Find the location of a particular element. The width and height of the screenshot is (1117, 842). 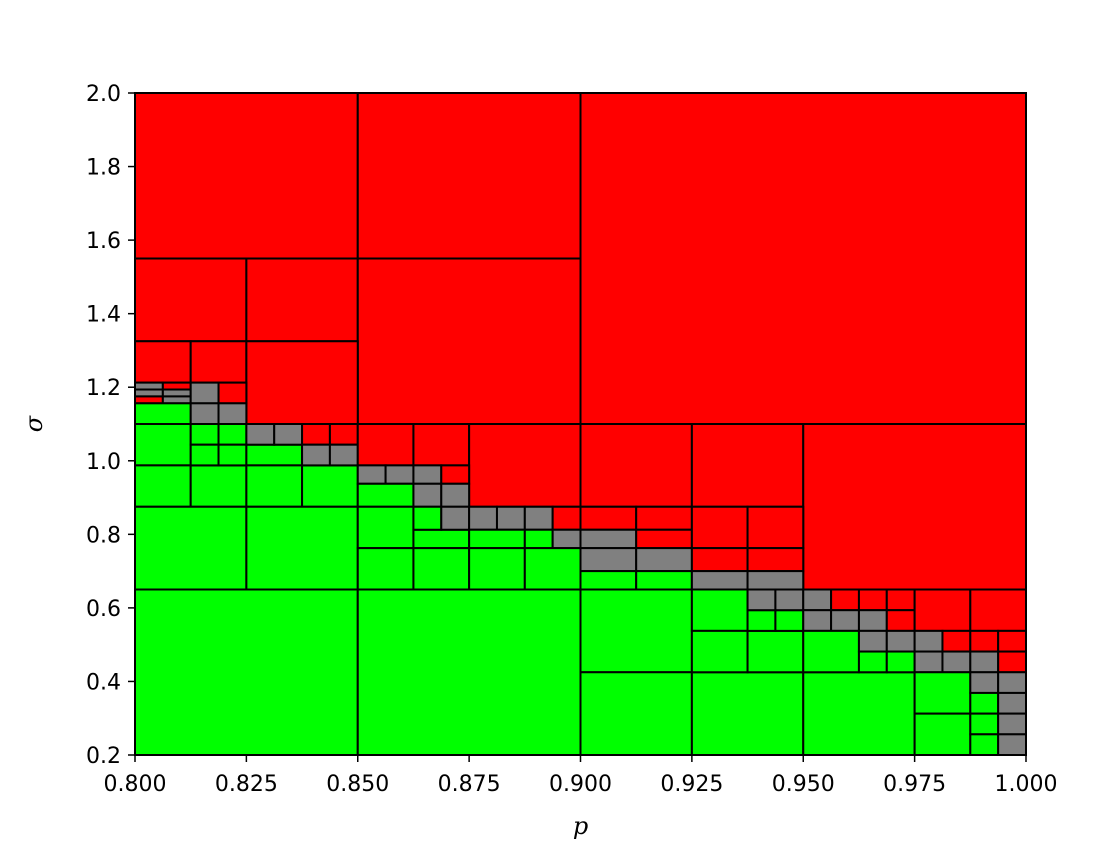

x-tick-label: 0.875 is located at coordinates (469, 784).